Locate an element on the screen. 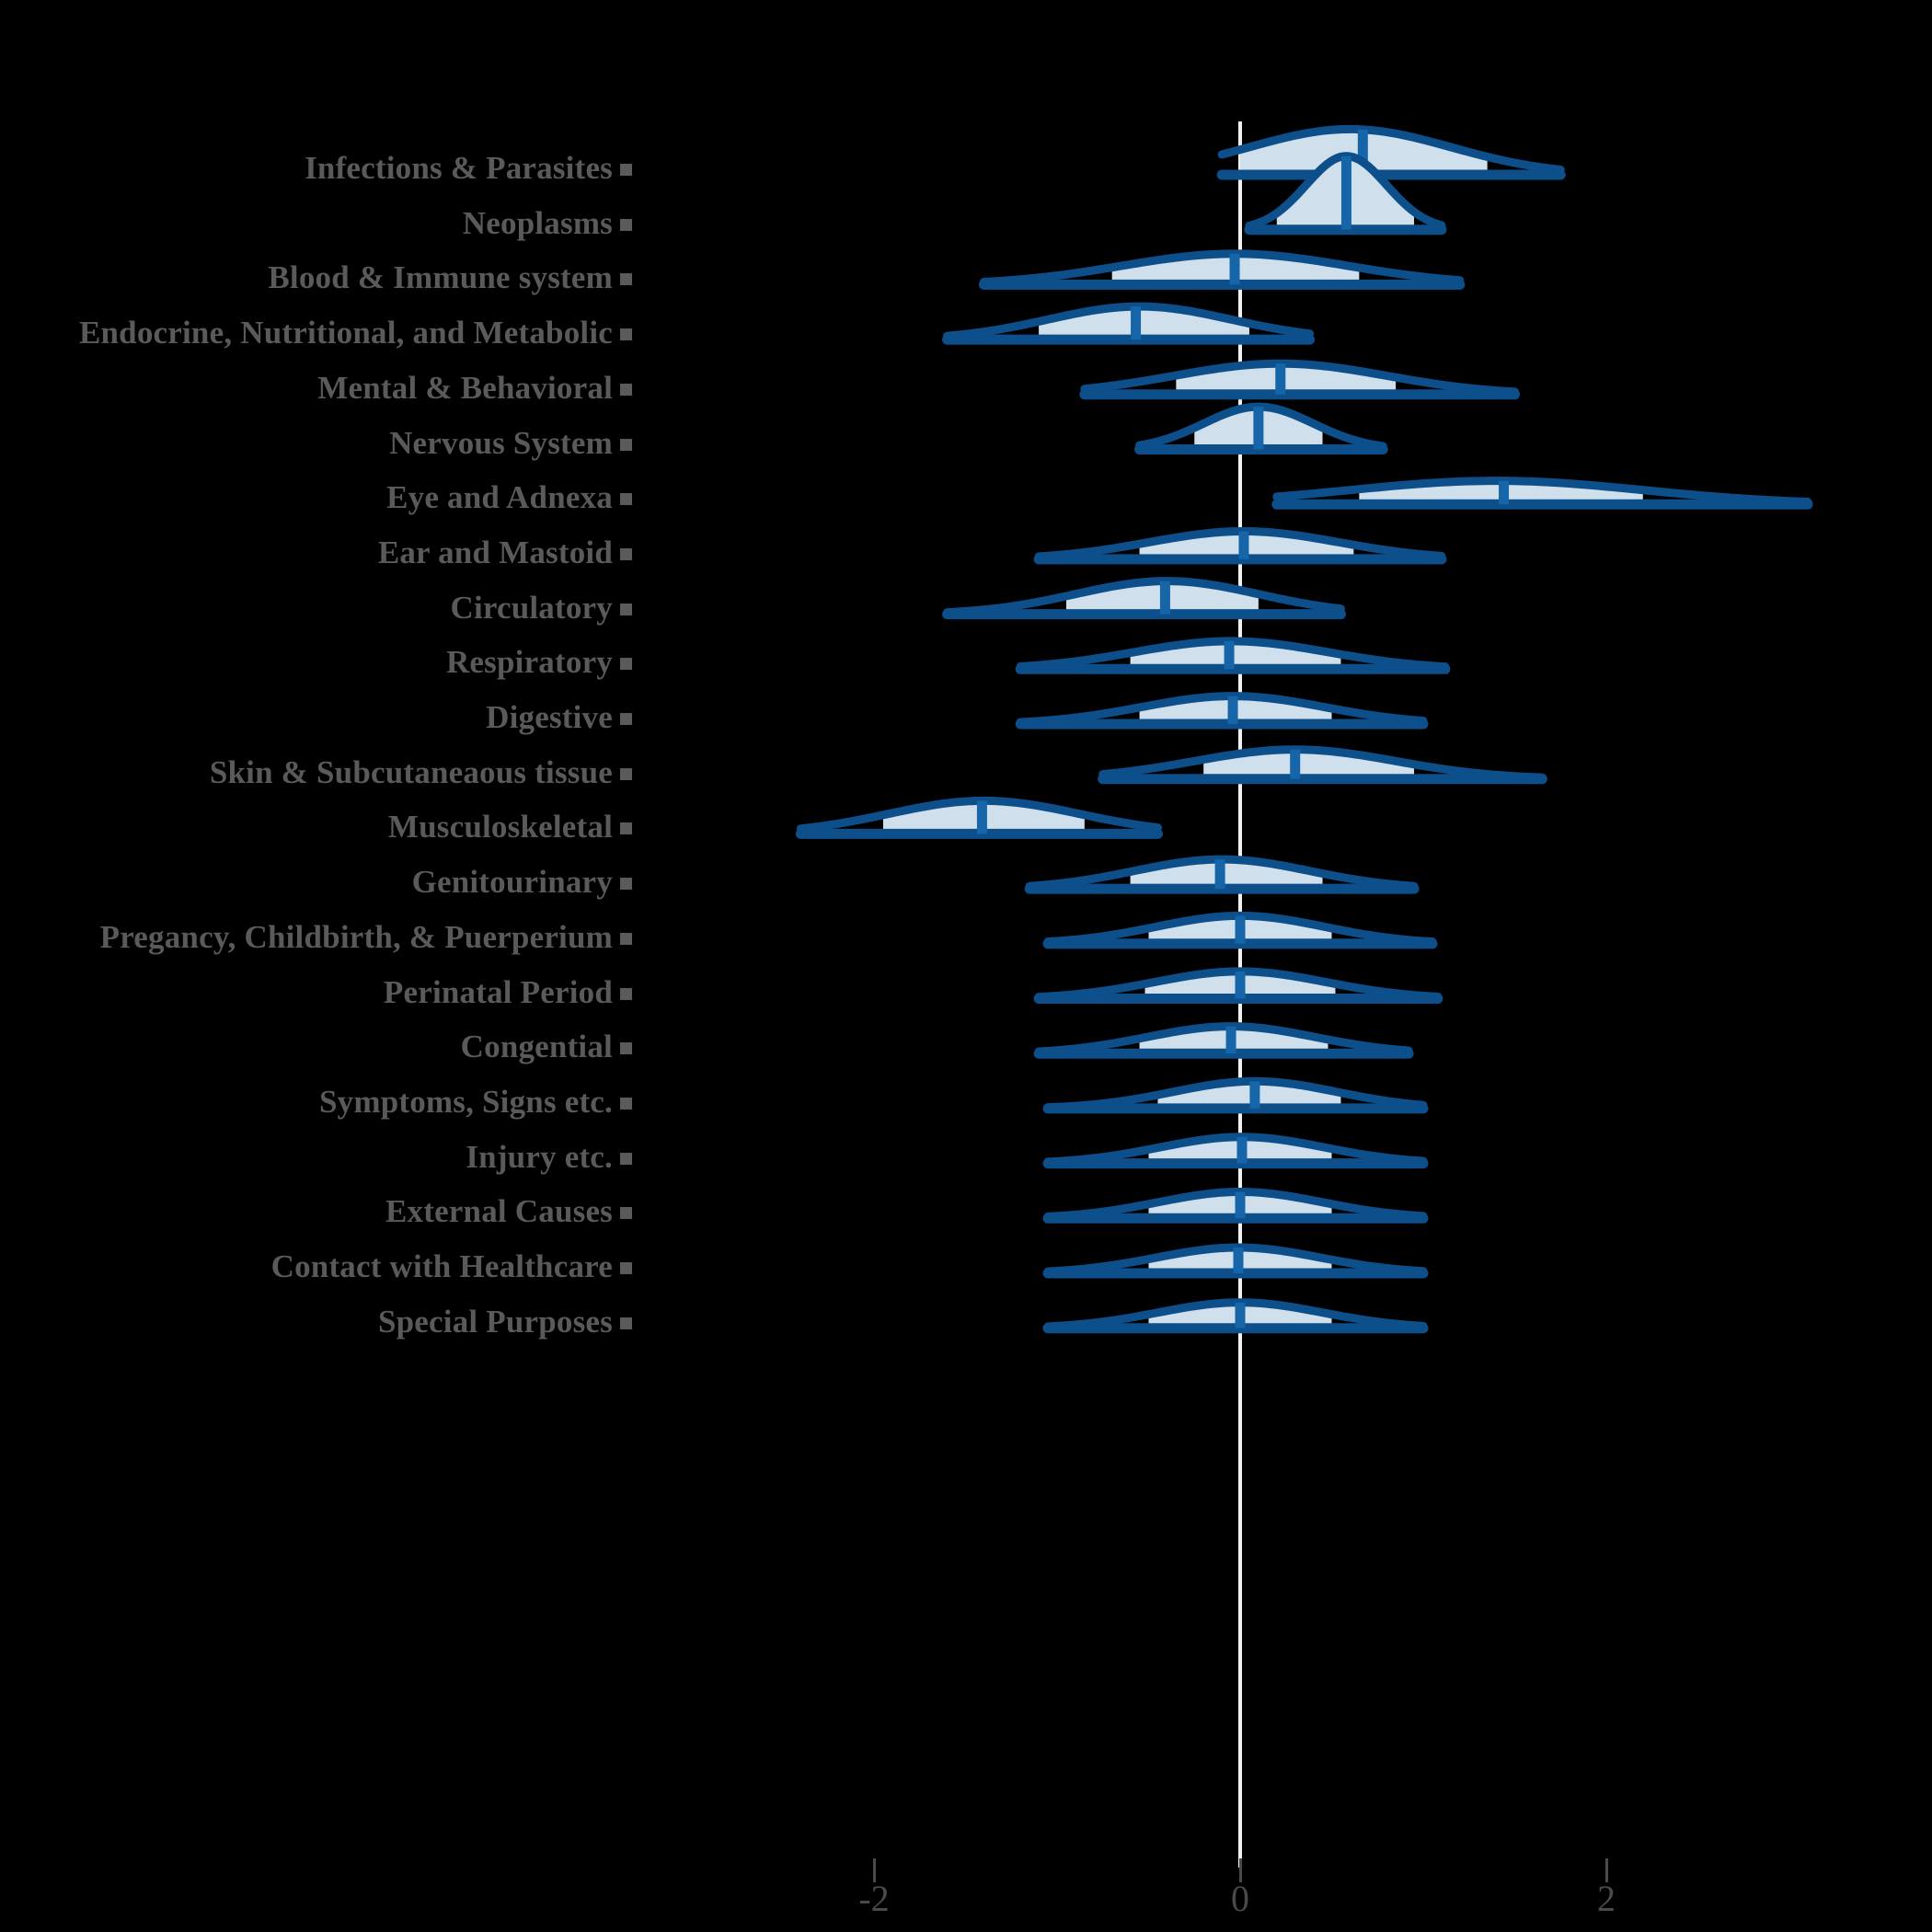 Image resolution: width=1932 pixels, height=1932 pixels. category-label: Respiratory is located at coordinates (529, 662).